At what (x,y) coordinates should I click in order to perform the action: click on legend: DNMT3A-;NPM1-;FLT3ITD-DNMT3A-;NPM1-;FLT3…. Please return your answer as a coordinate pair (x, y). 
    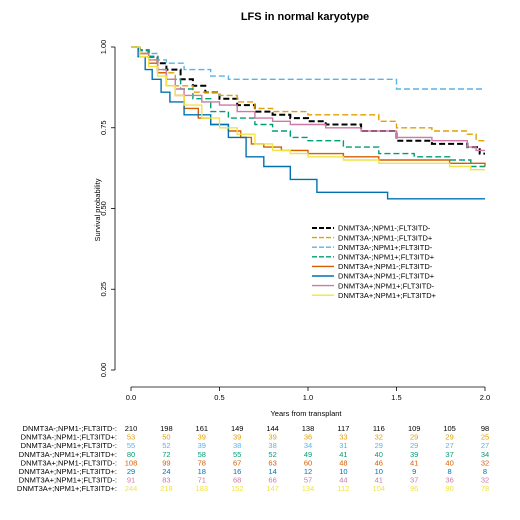
    Looking at the image, I should click on (374, 262).